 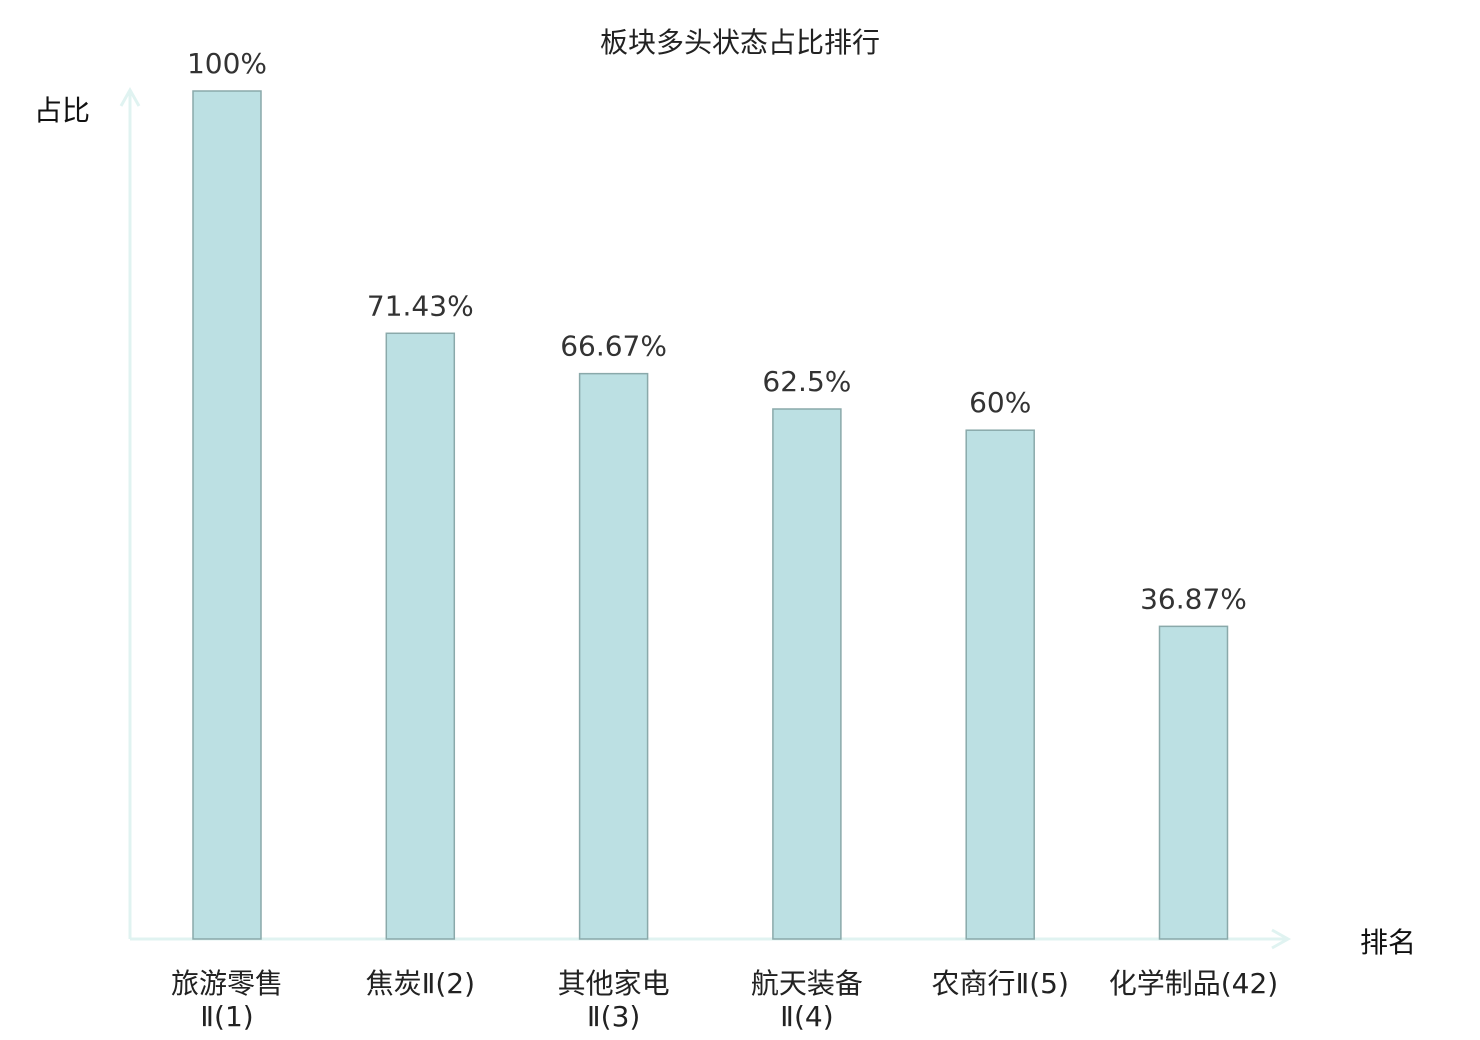 What do you see at coordinates (806, 381) in the screenshot?
I see `value-label: 62.5%` at bounding box center [806, 381].